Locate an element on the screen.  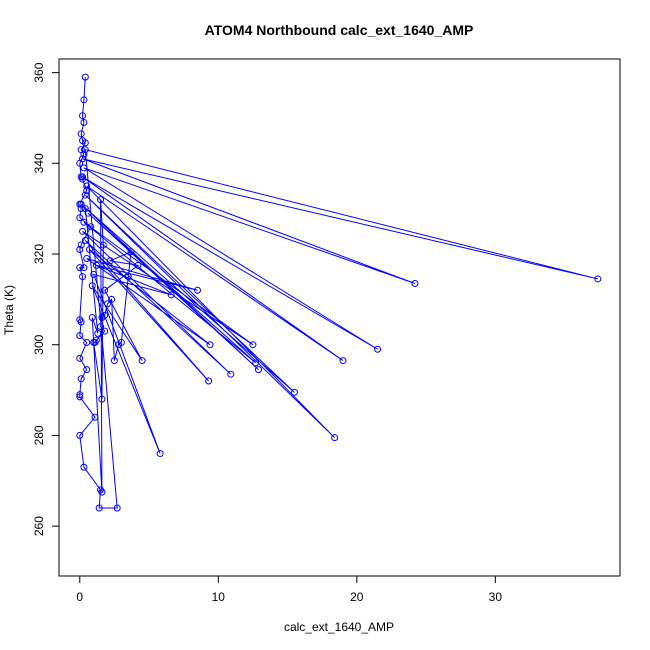
y-tick-label: 320 is located at coordinates (39, 254).